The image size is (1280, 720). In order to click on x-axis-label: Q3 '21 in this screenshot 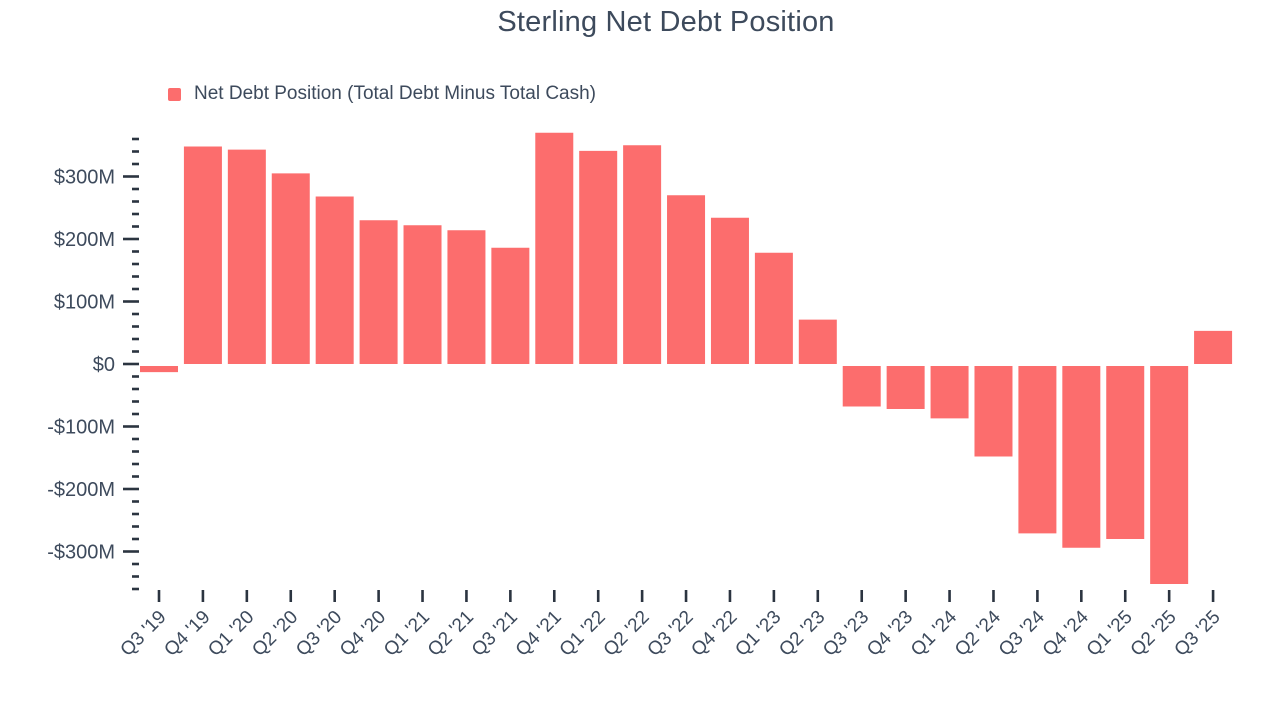, I will do `click(495, 634)`.